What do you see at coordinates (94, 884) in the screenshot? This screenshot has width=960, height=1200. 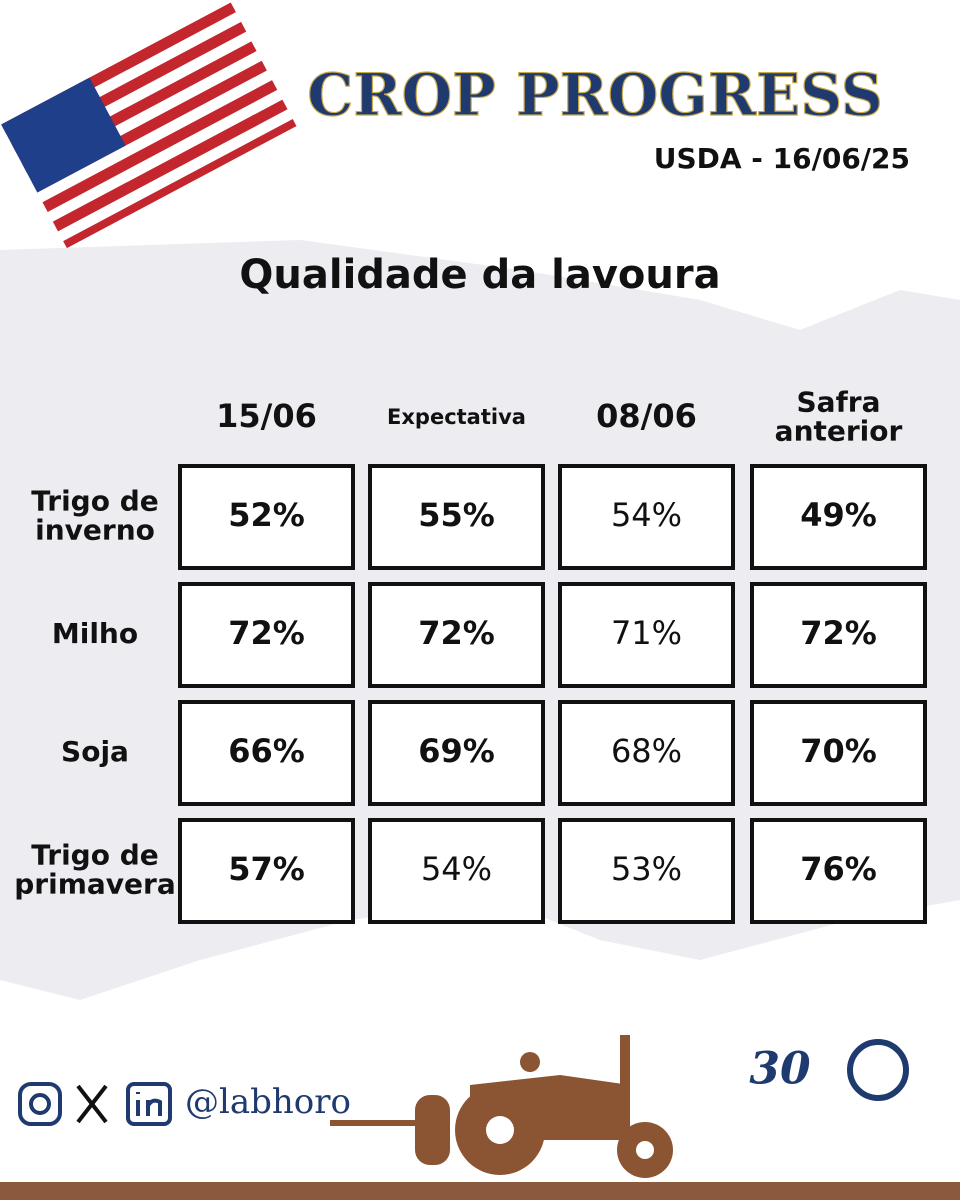 I see `row-label: primavera` at bounding box center [94, 884].